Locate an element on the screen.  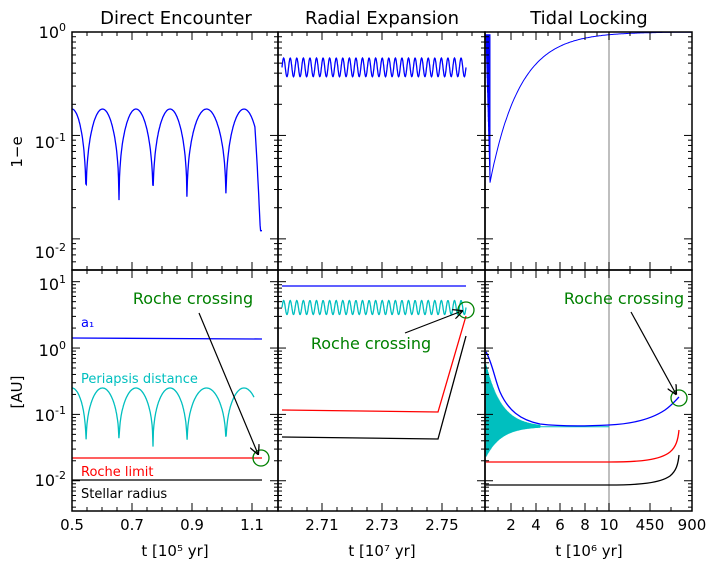
ytick-label-bot-1e1: 10¹ is located at coordinates (52, 283).